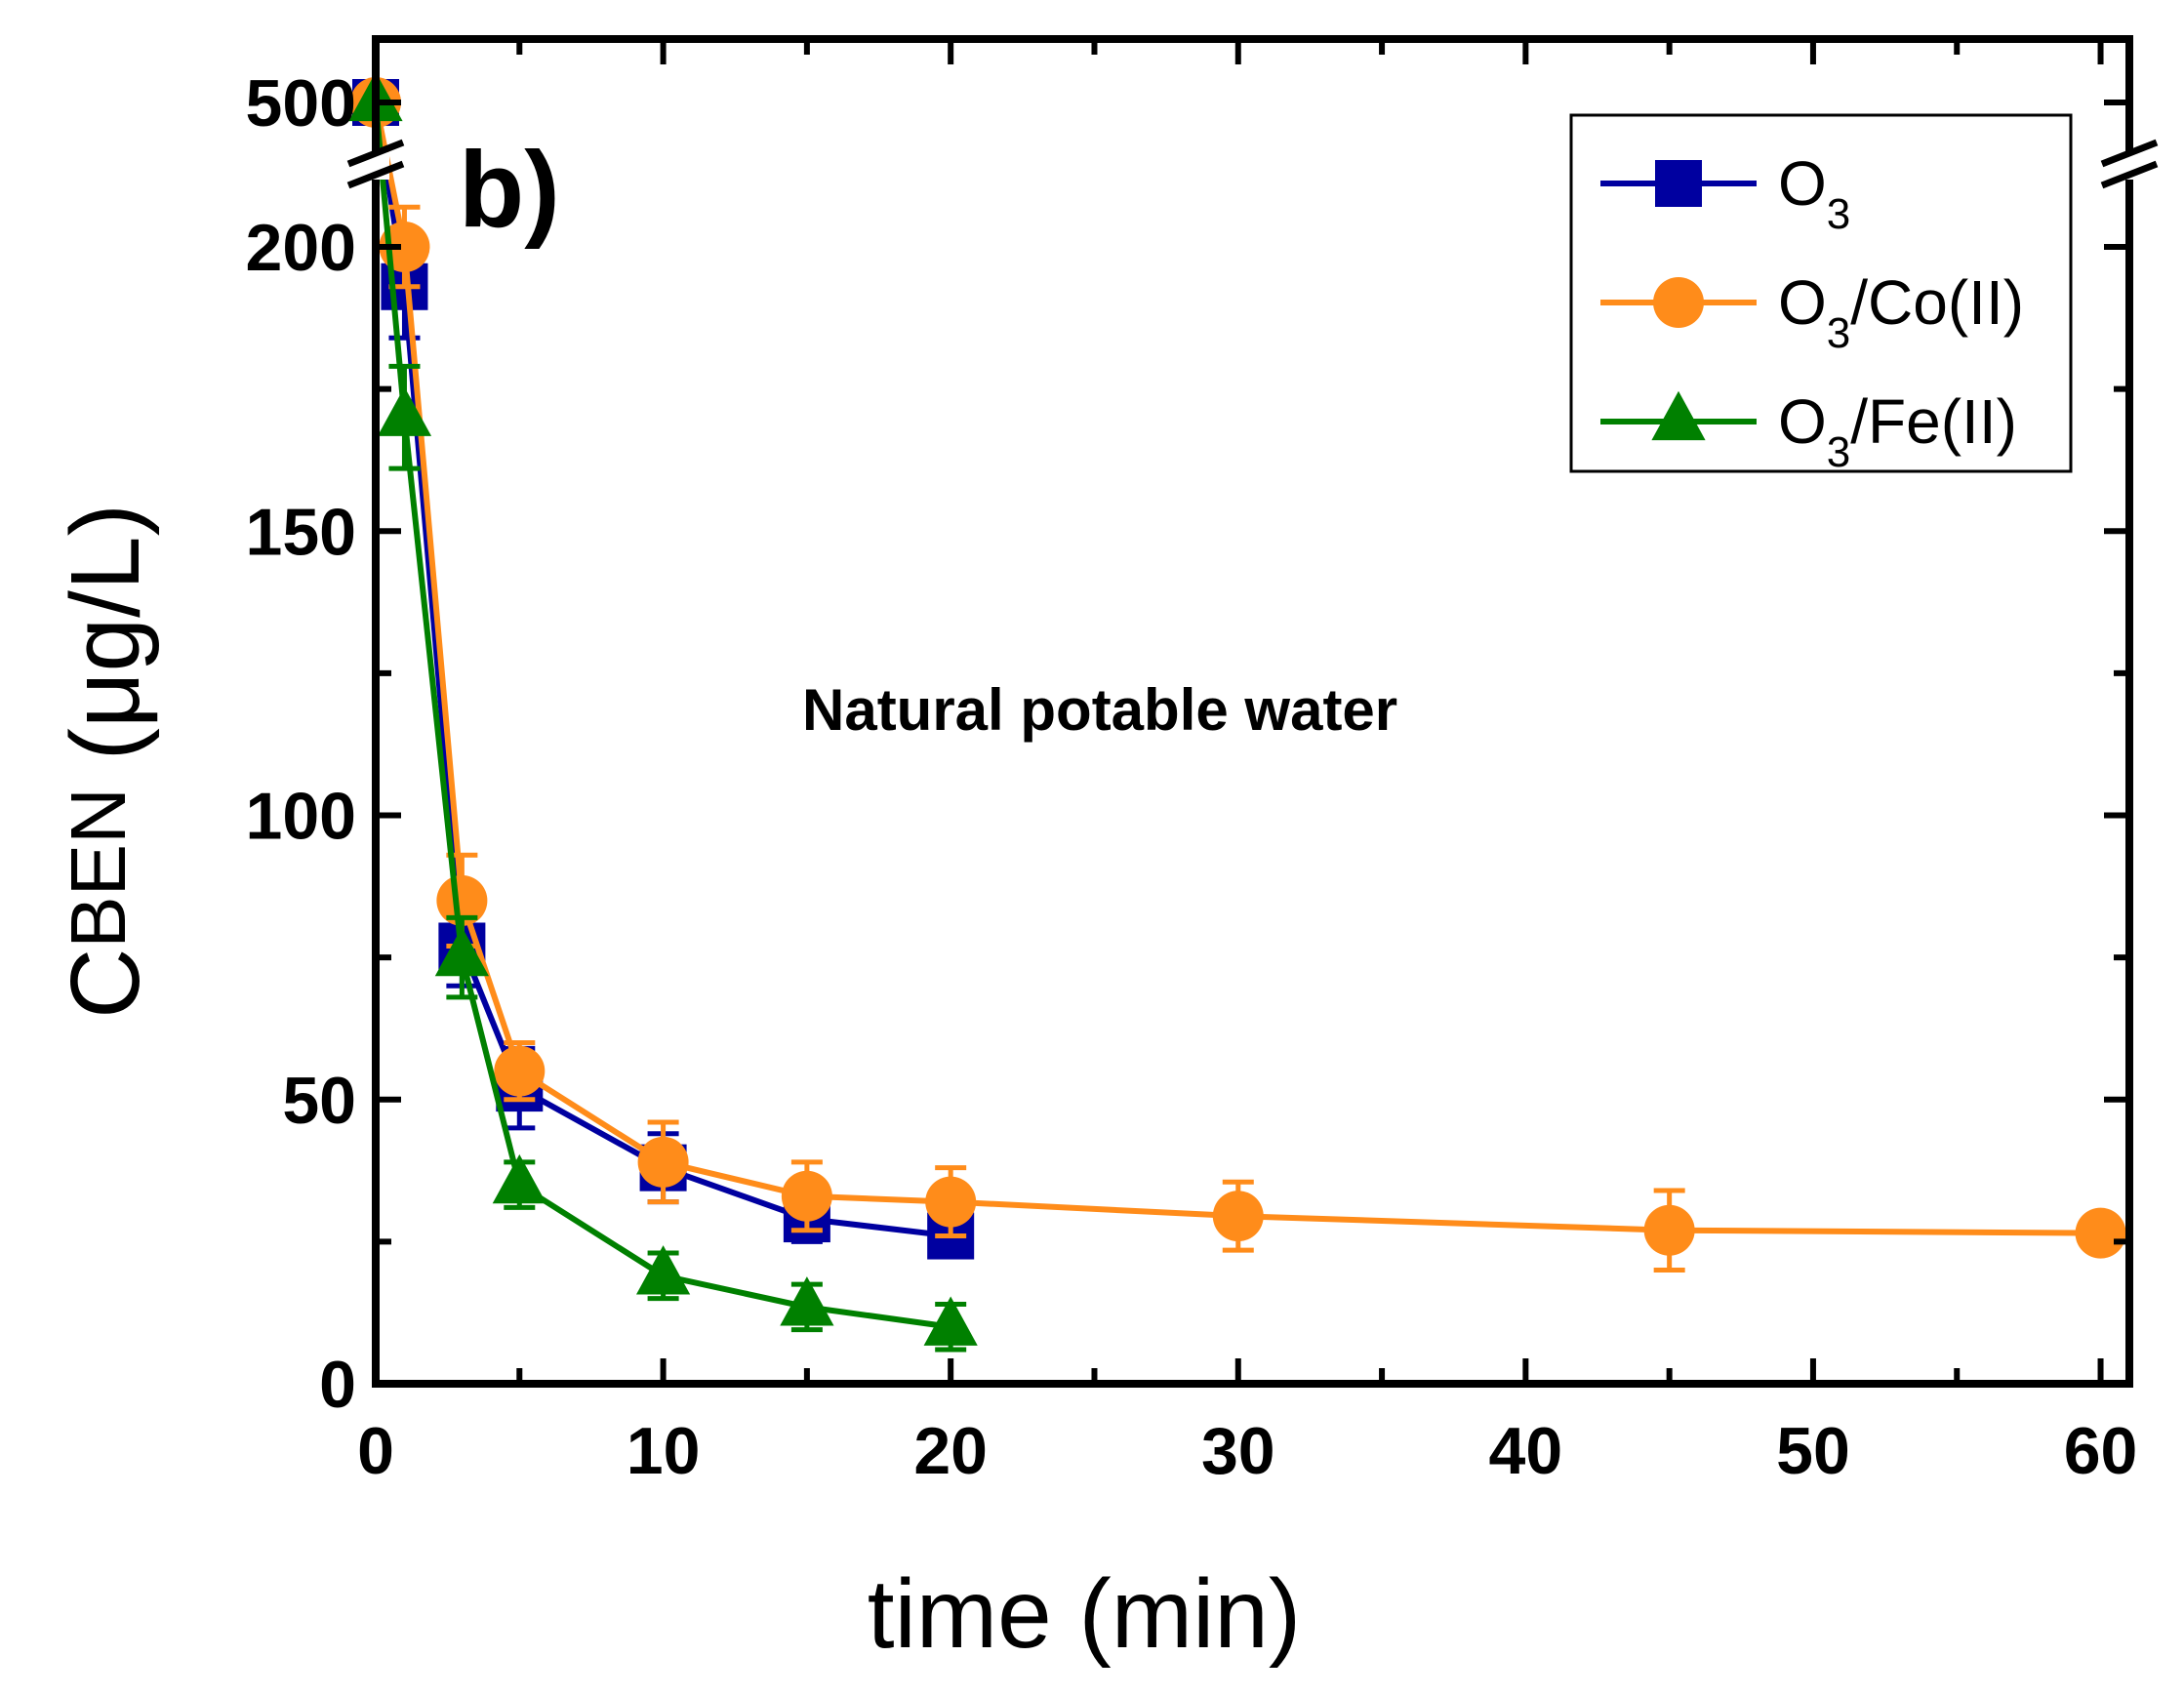  Describe the element at coordinates (1814, 193) in the screenshot. I see `legend-label: O3` at that location.